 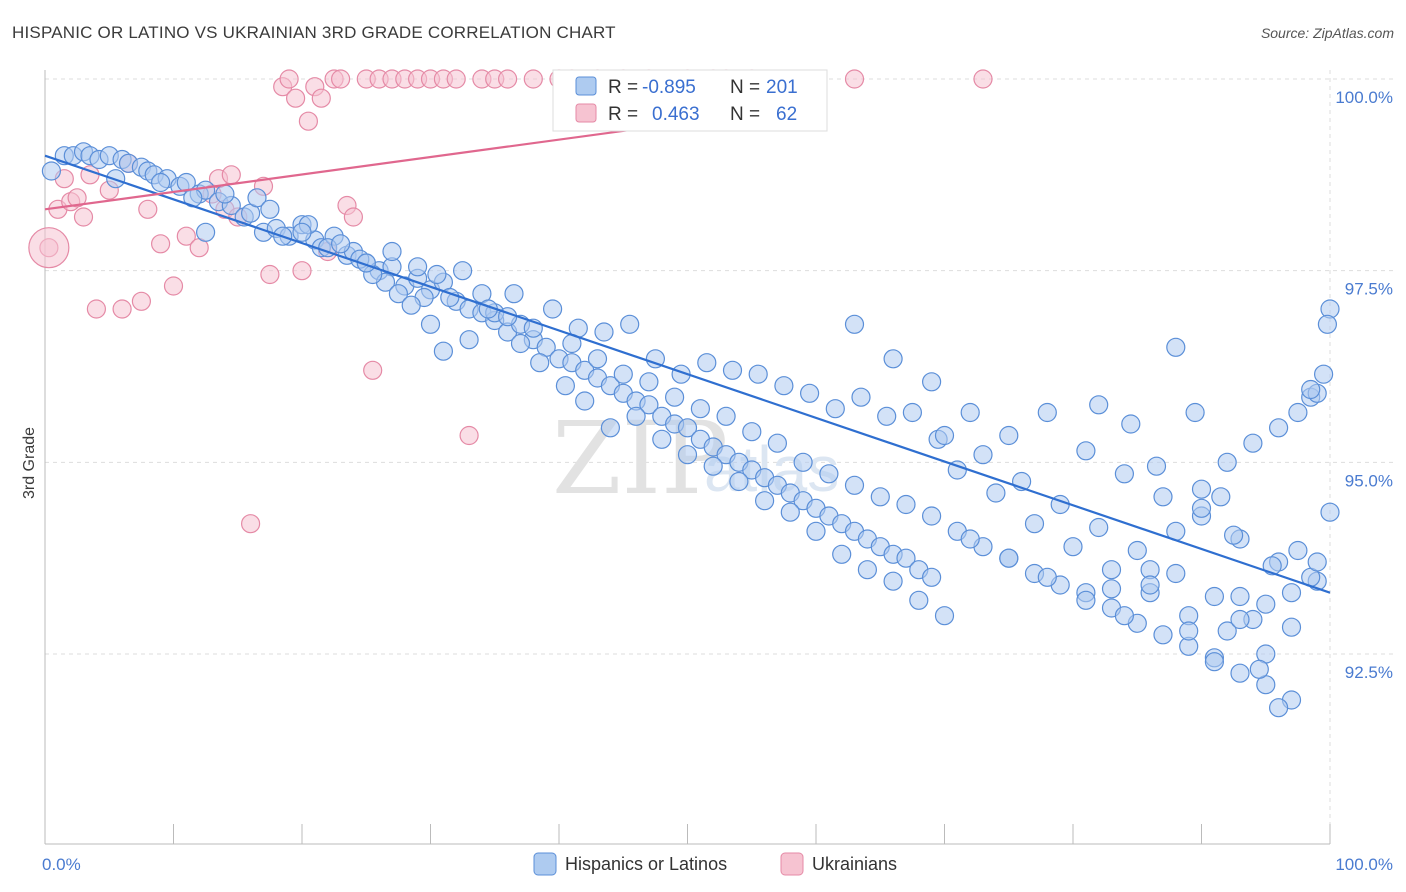 What do you see at coordinates (1327, 33) in the screenshot?
I see `chart-source: Source: ZipAtlas.com` at bounding box center [1327, 33].